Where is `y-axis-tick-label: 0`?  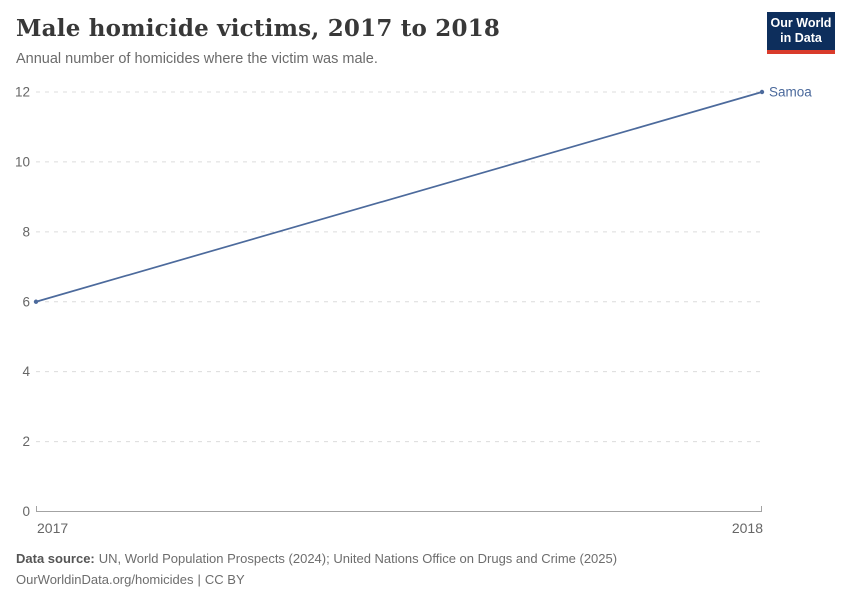
y-axis-tick-label: 0 is located at coordinates (26, 511).